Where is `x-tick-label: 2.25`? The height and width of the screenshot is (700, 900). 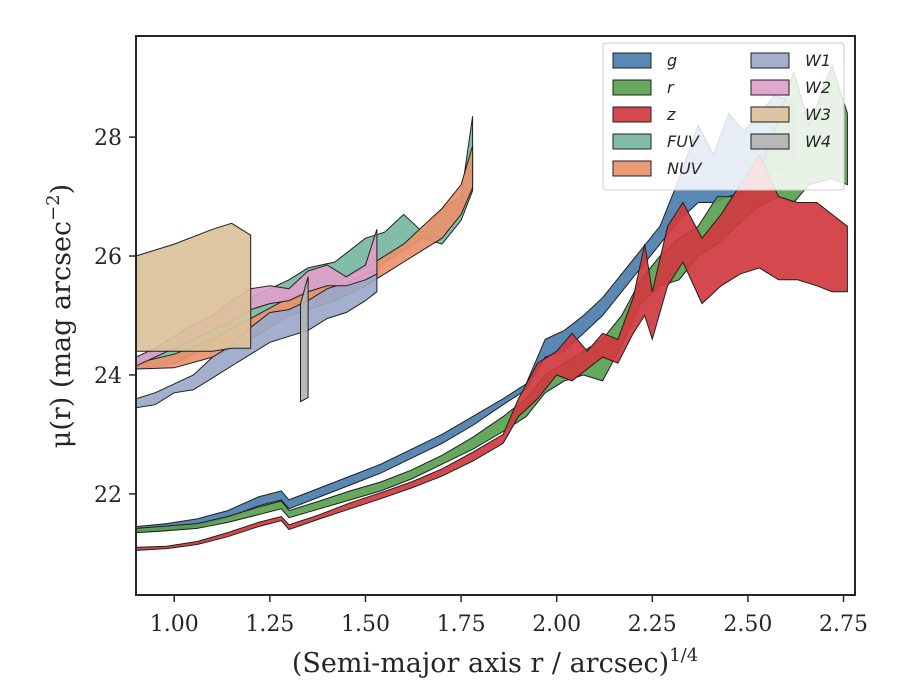 x-tick-label: 2.25 is located at coordinates (652, 624).